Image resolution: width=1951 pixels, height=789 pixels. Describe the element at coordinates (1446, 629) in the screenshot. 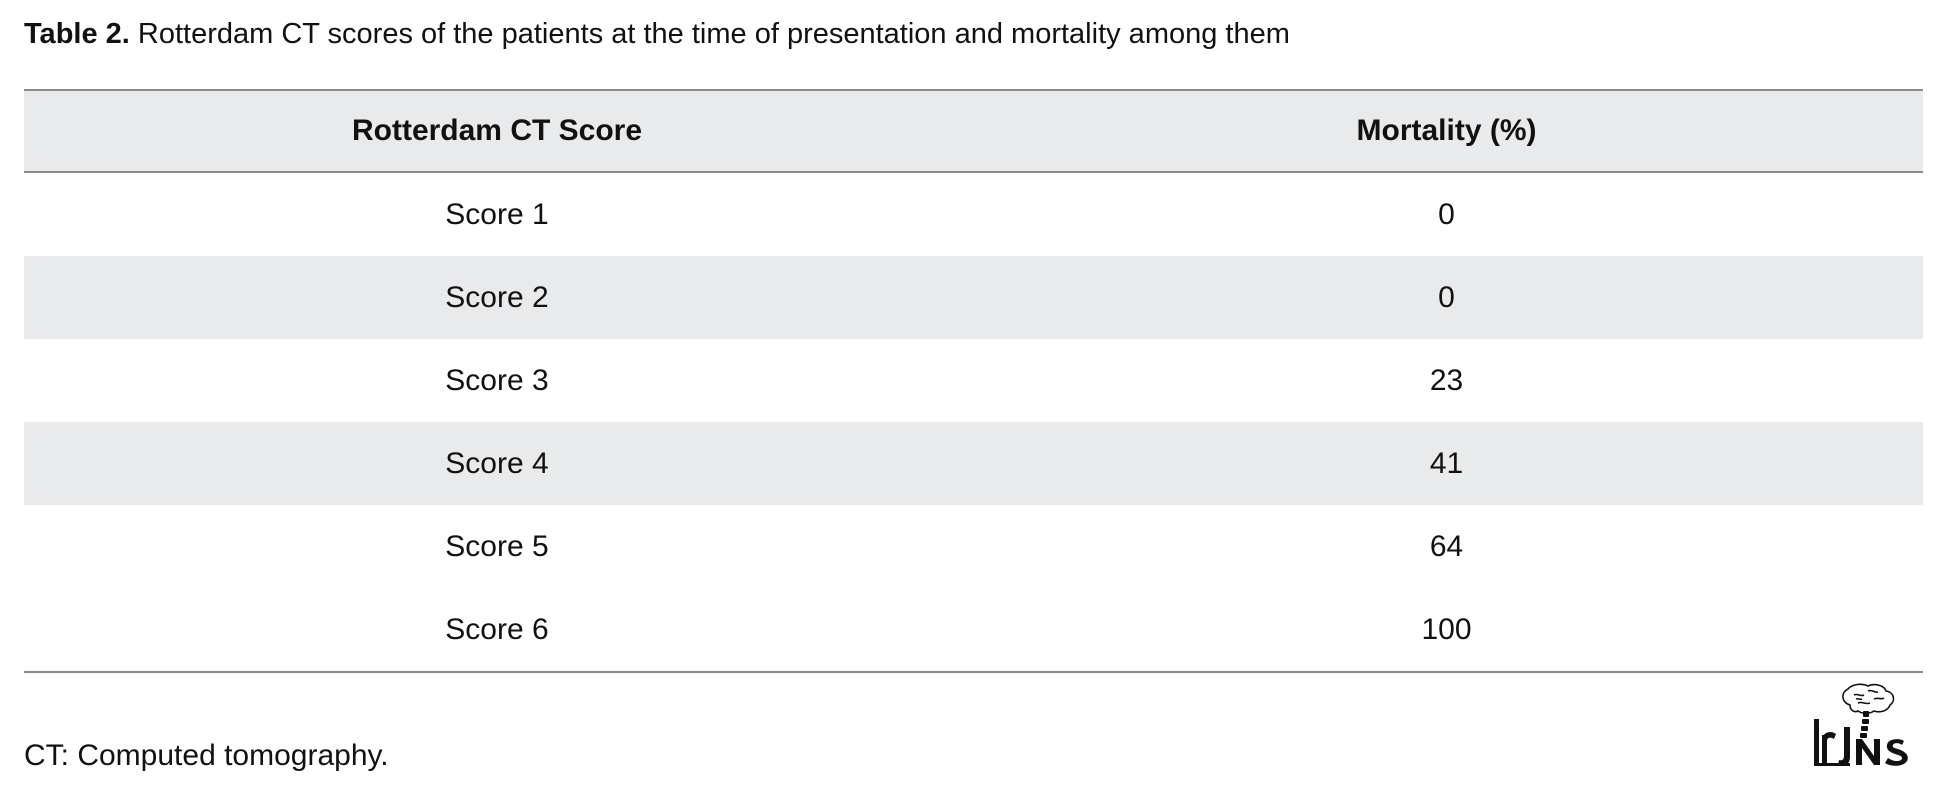

I see `cell-mortality: 100` at that location.